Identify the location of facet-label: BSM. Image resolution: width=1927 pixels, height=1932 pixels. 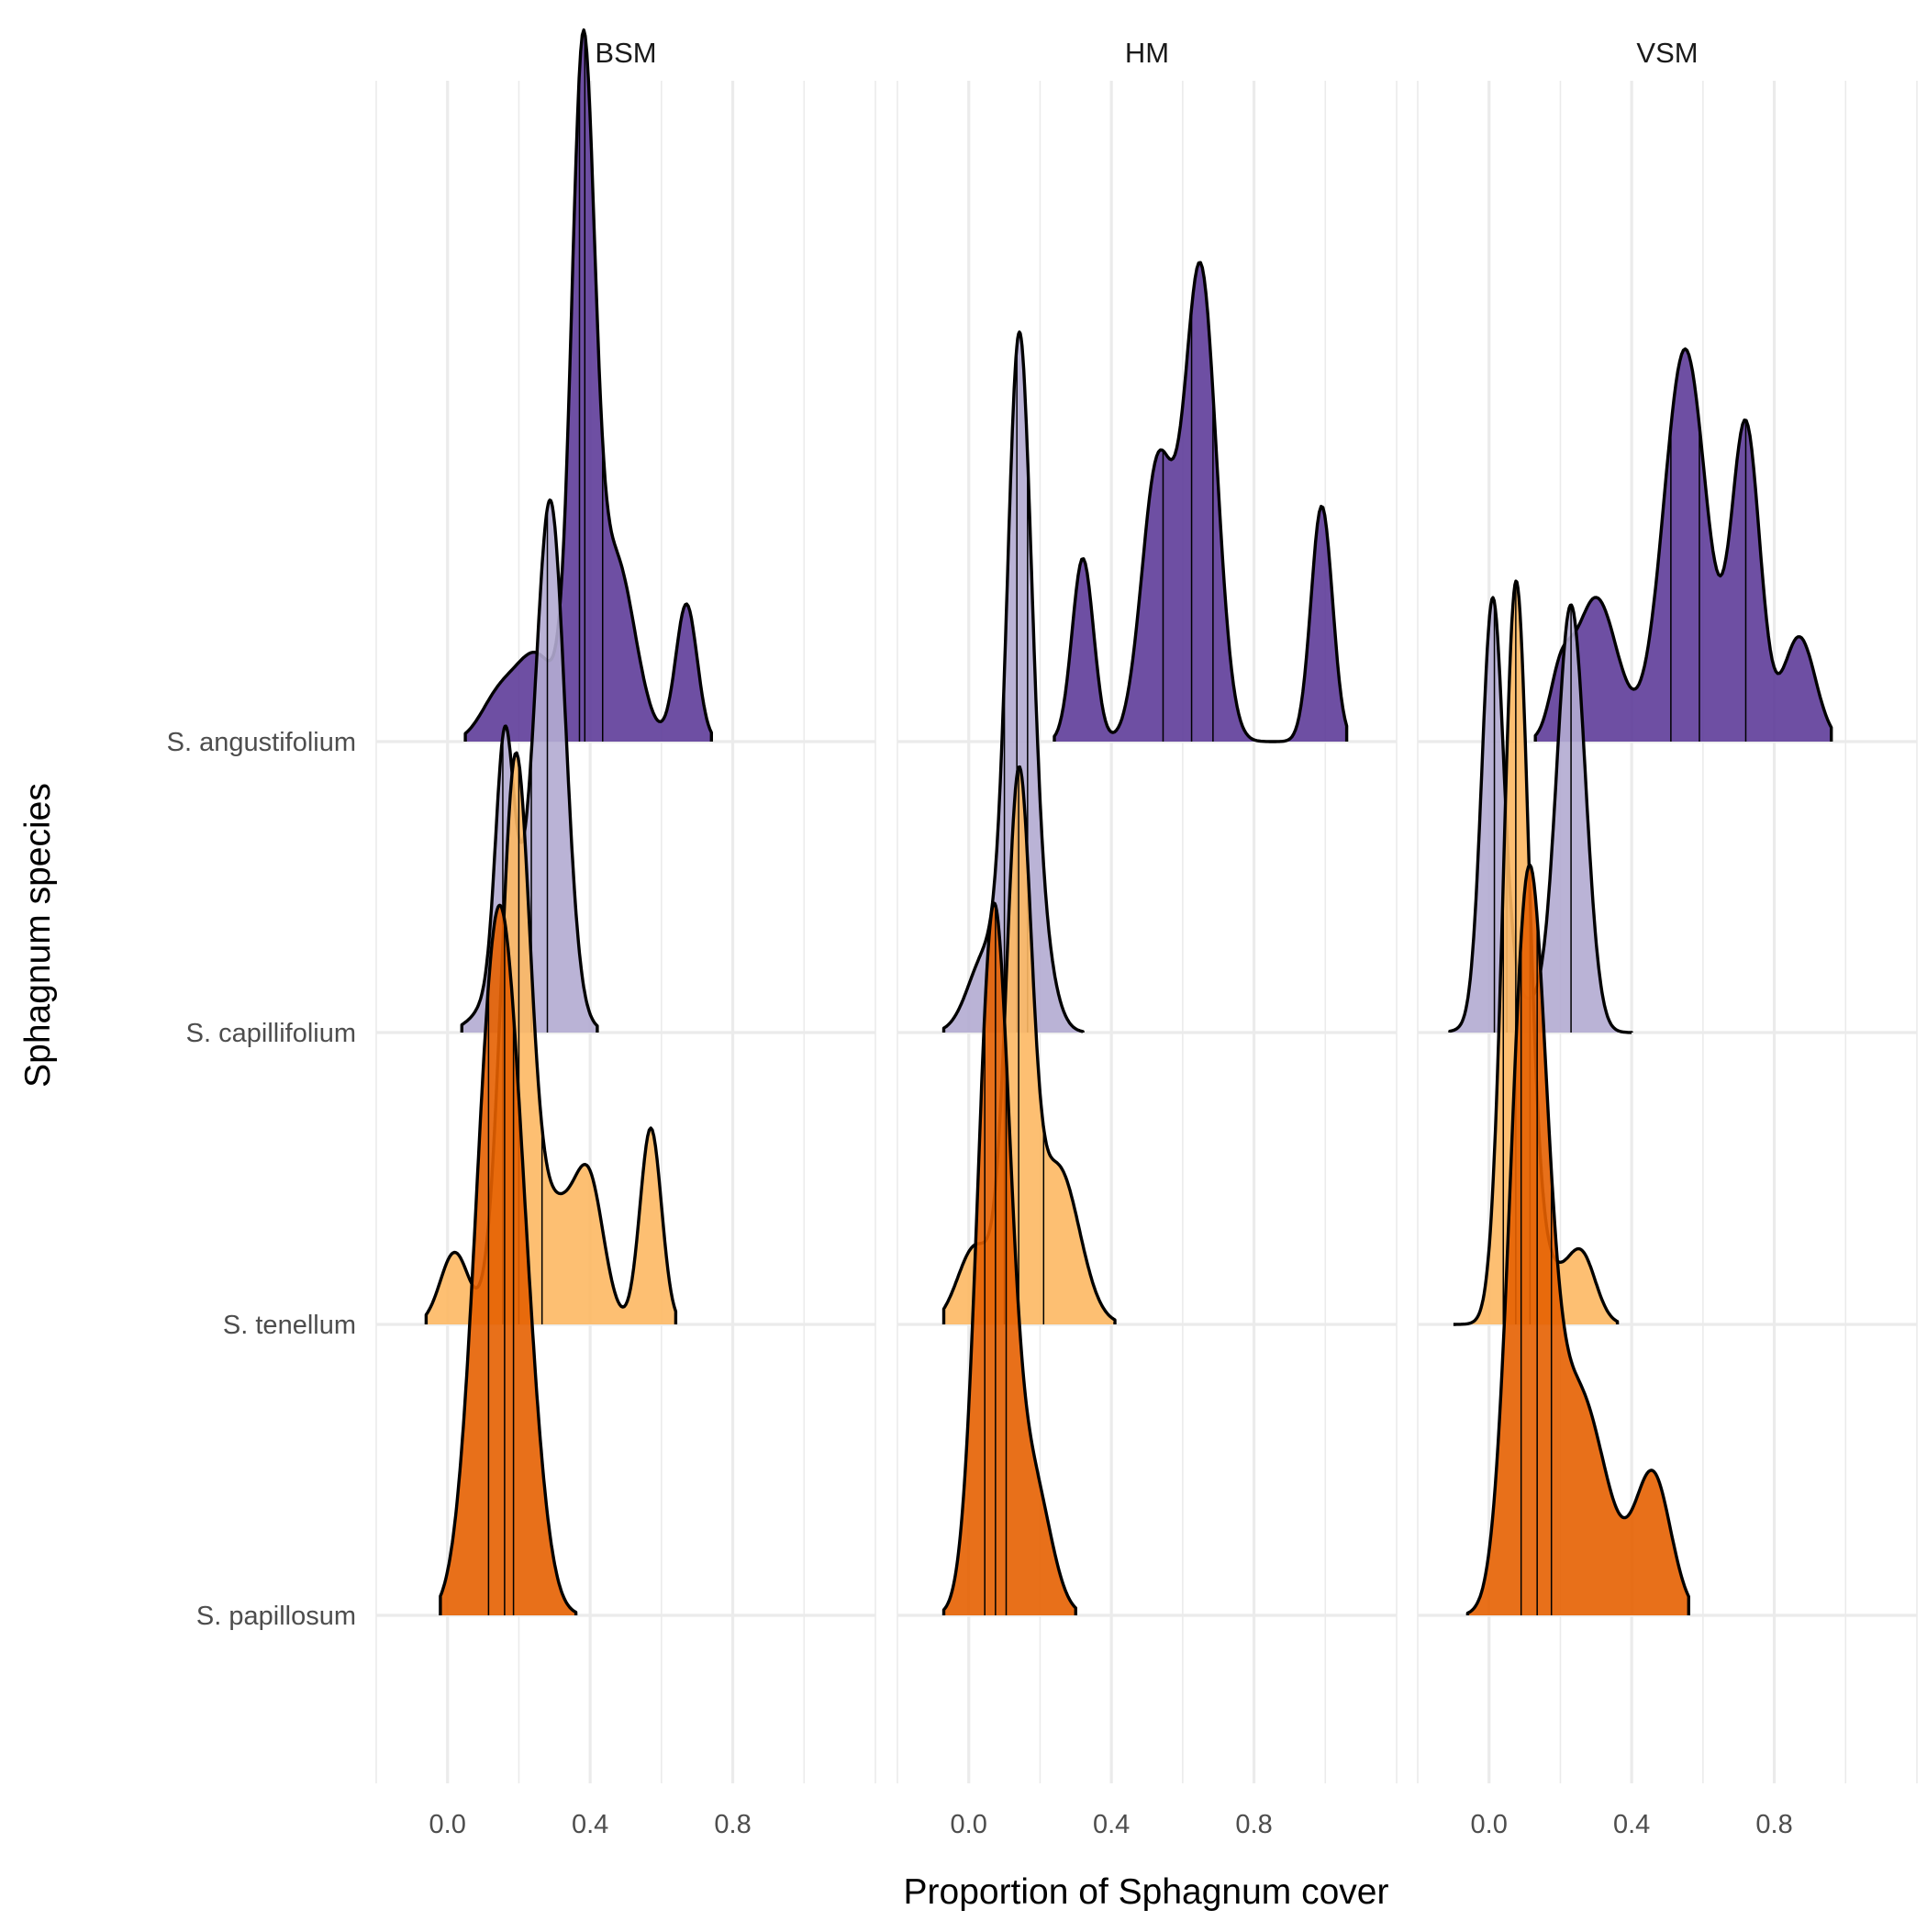
(625, 53).